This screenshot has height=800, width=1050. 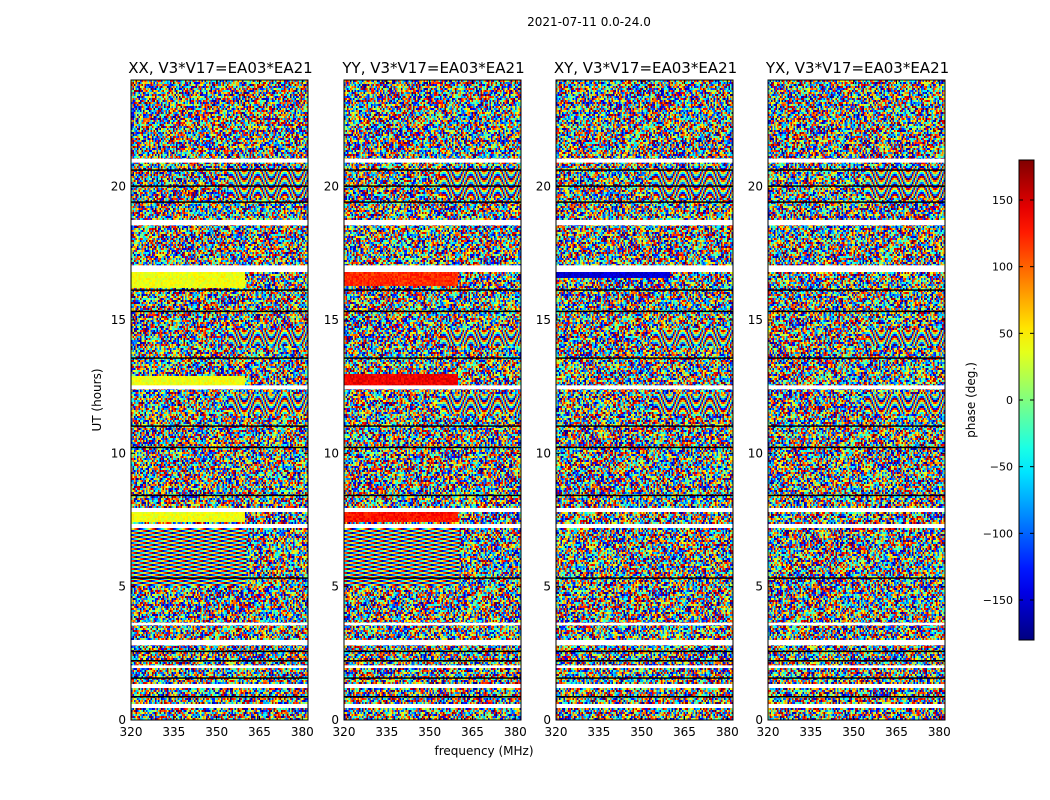 What do you see at coordinates (1002, 267) in the screenshot?
I see `colorbar-tick-label: 100` at bounding box center [1002, 267].